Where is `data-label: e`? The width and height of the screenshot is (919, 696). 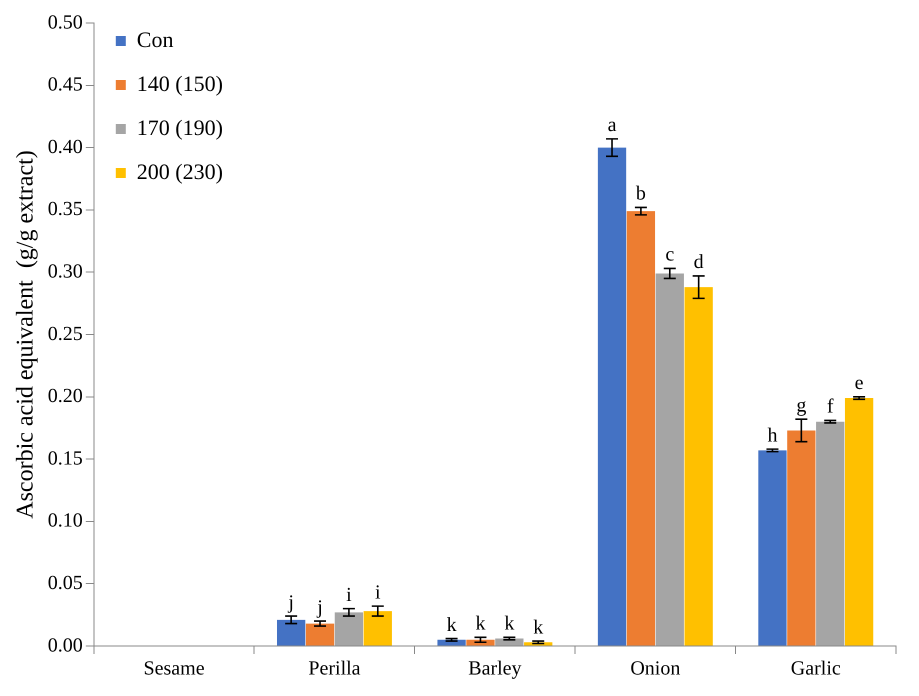
data-label: e is located at coordinates (859, 383).